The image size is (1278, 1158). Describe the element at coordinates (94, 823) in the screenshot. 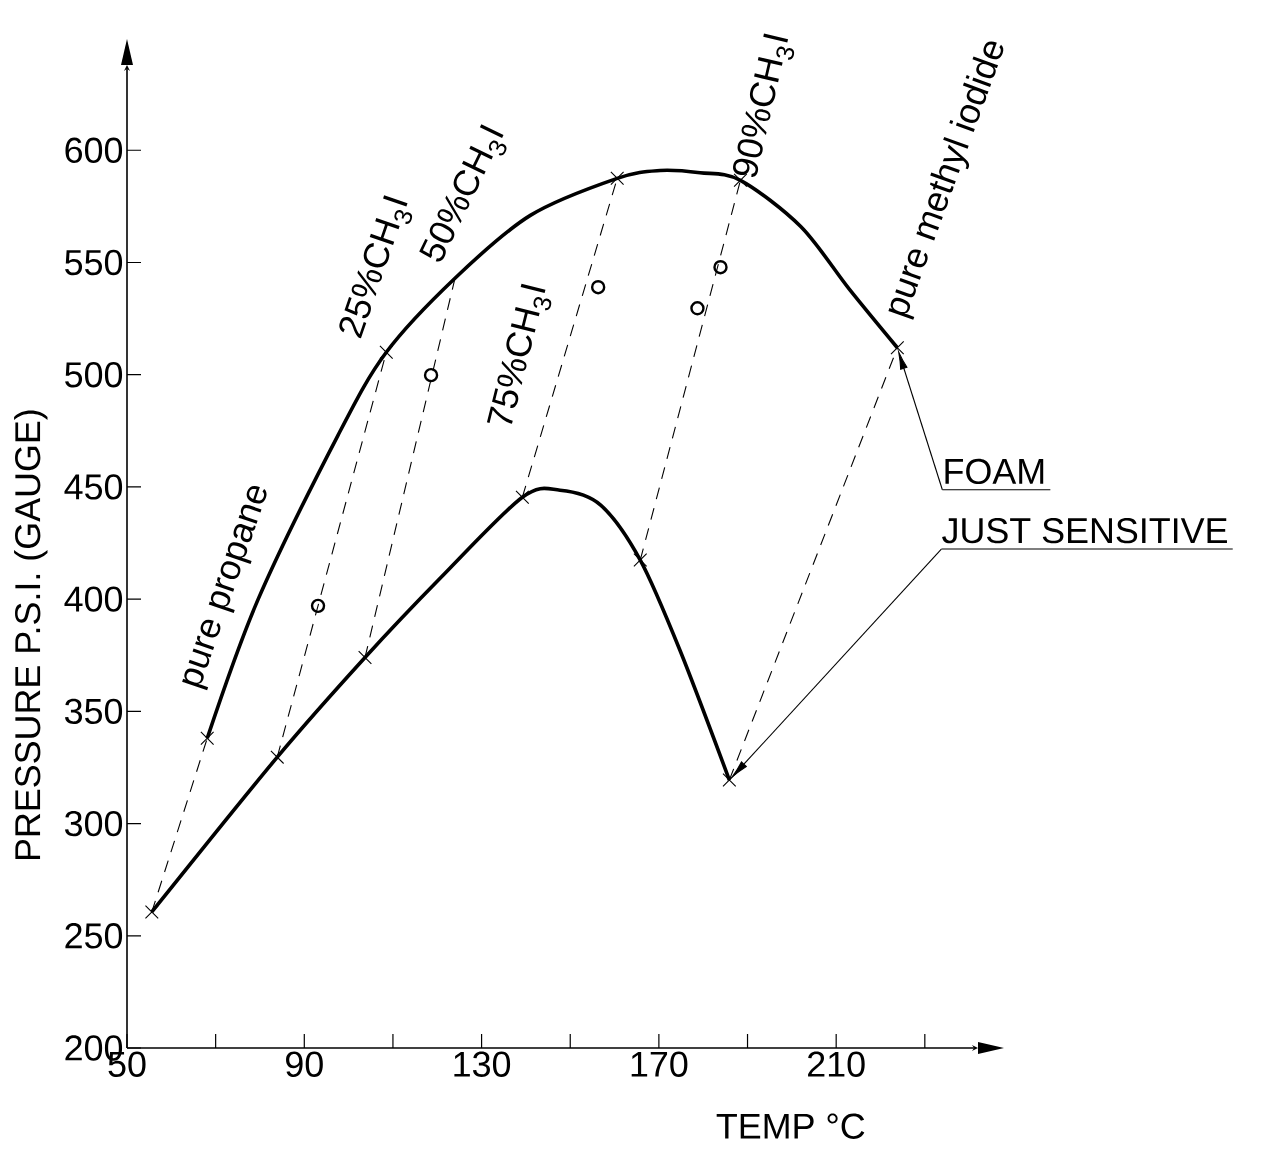

I see `y-tick-label: 300` at that location.